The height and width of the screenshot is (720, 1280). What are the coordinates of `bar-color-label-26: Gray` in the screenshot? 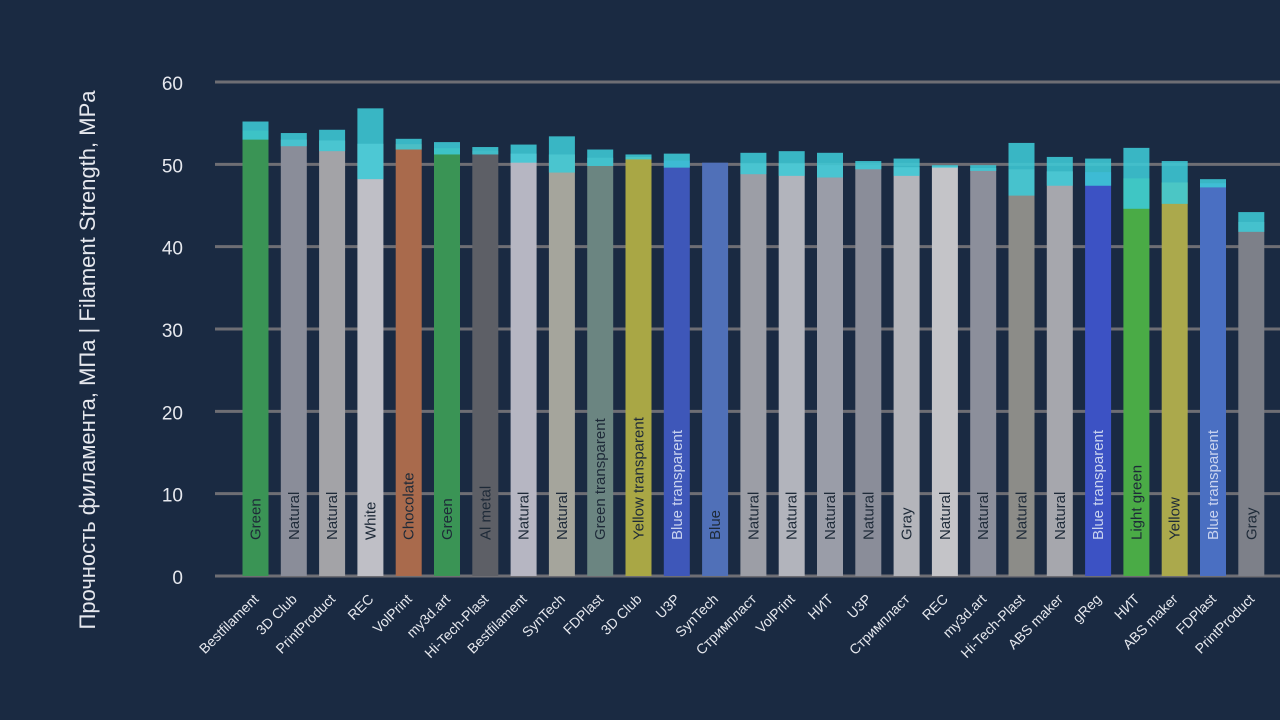 It's located at (1251, 523).